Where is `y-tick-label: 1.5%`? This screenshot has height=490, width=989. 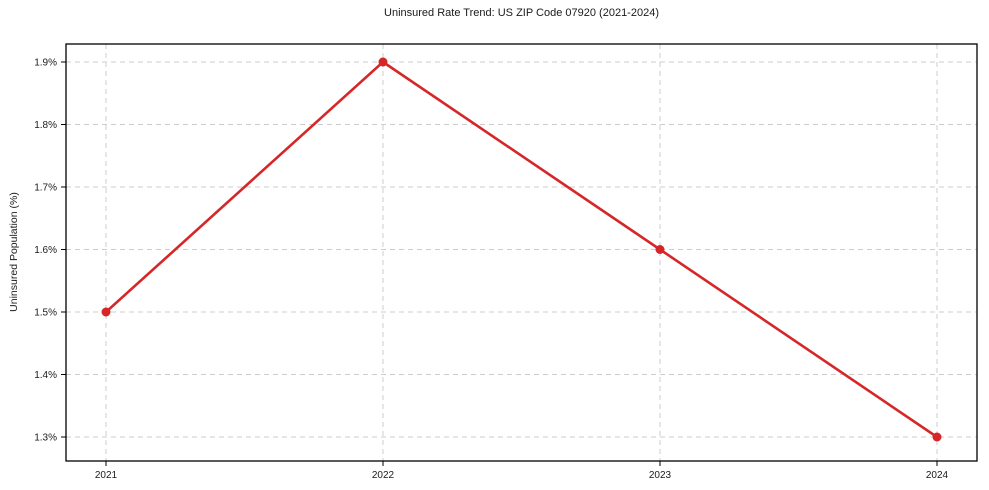 y-tick-label: 1.5% is located at coordinates (45, 313).